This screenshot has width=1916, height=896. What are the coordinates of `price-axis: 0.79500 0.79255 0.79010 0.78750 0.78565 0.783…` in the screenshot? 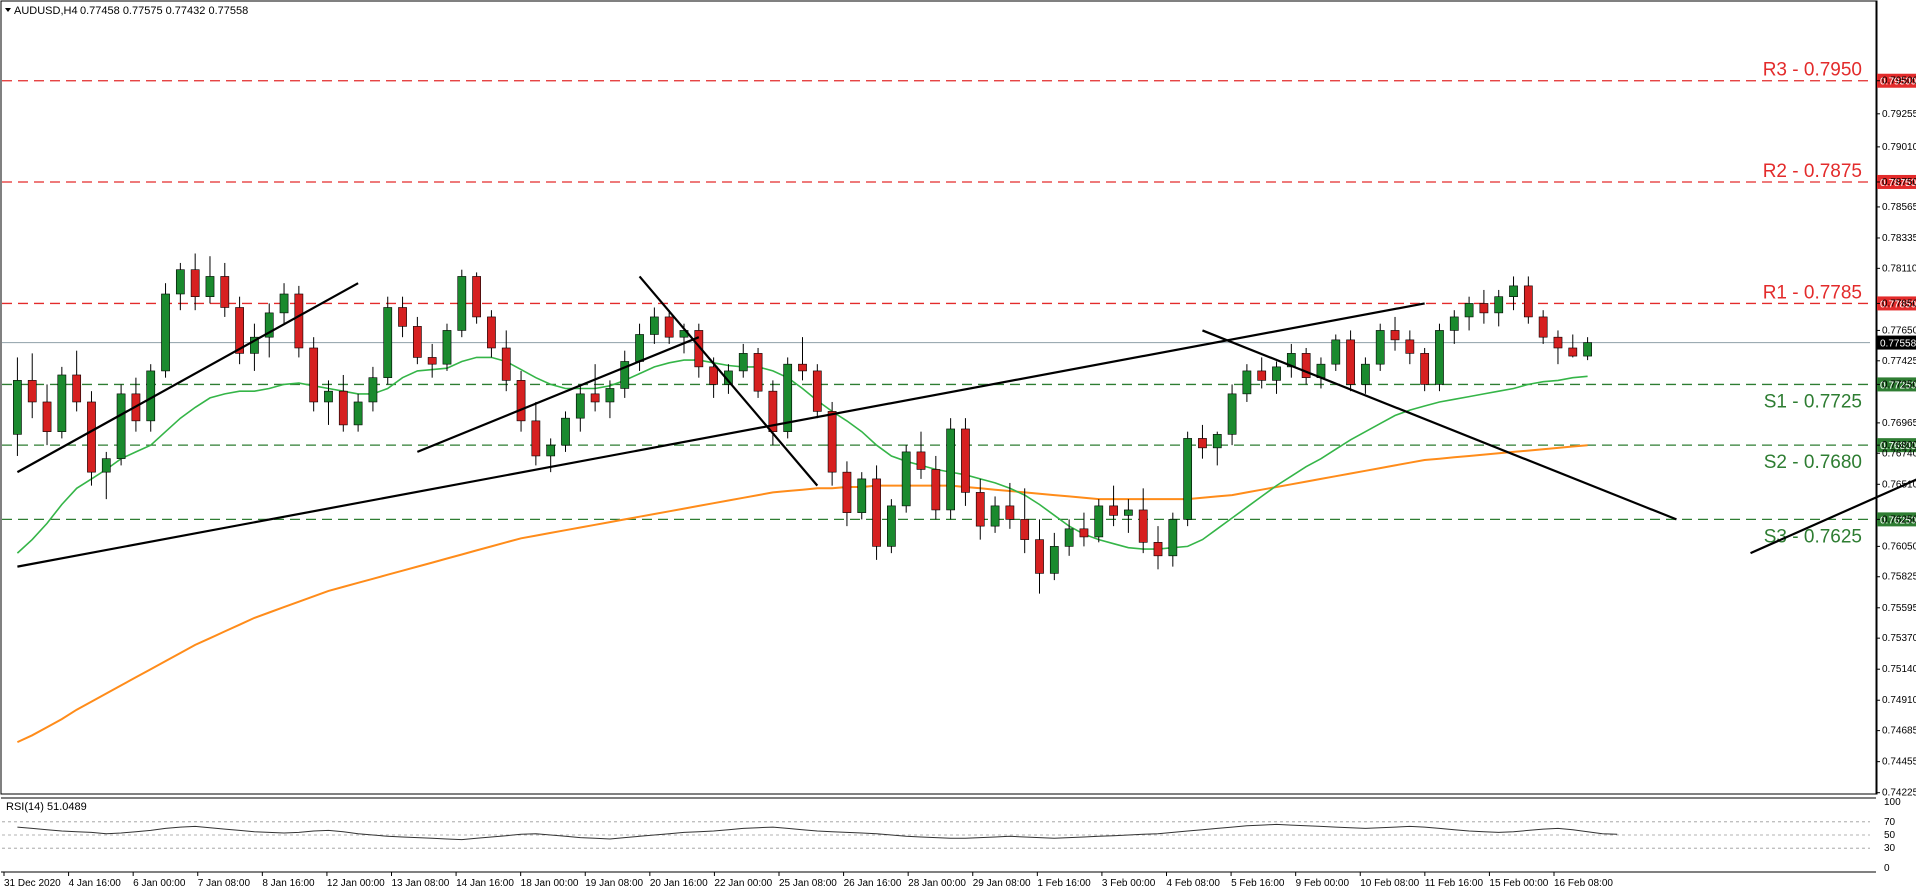 It's located at (1896, 437).